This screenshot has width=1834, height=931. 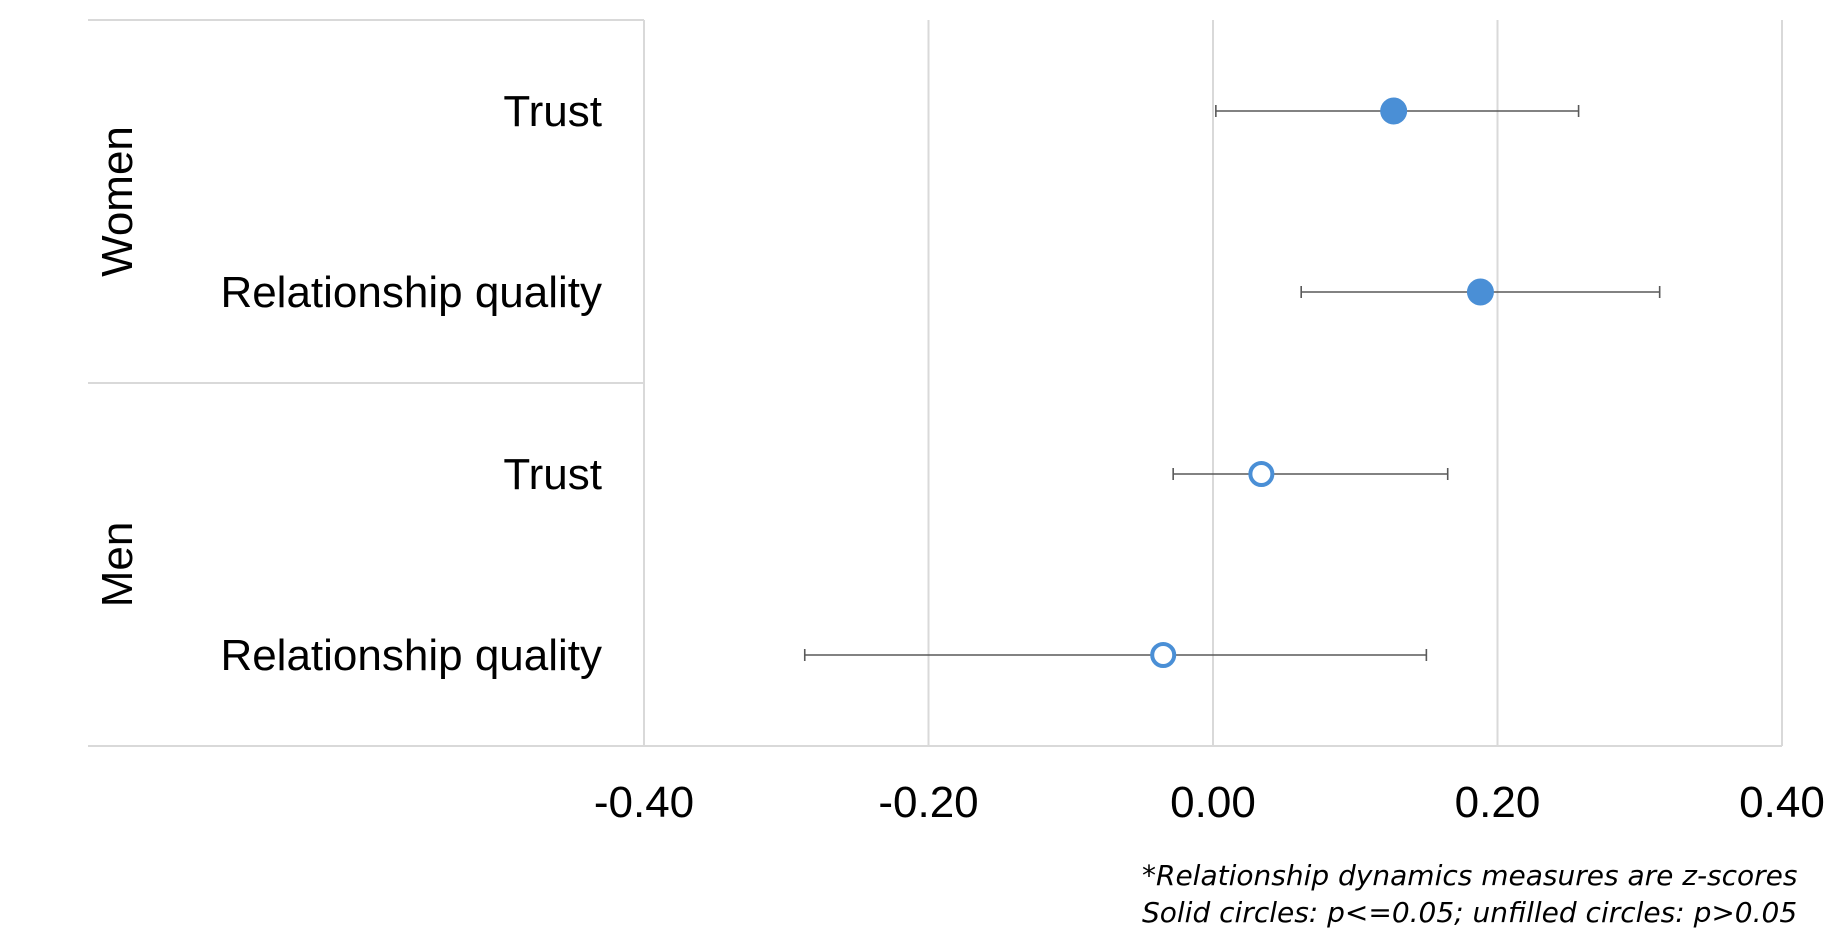 I want to click on x-tick-label: 0.40, so click(x=1782, y=802).